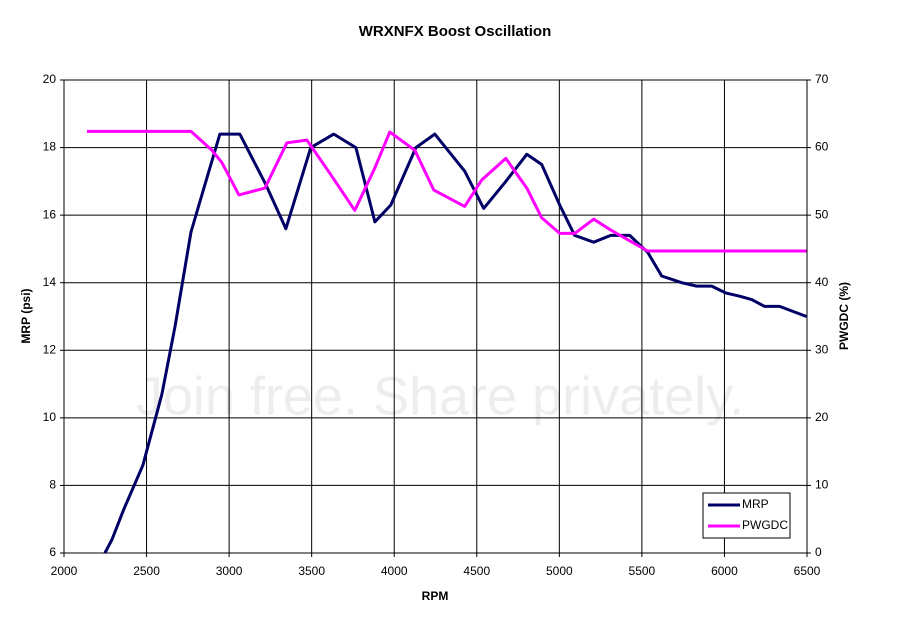 Image resolution: width=911 pixels, height=623 pixels. Describe the element at coordinates (724, 571) in the screenshot. I see `x-tick-label: 6000` at that location.